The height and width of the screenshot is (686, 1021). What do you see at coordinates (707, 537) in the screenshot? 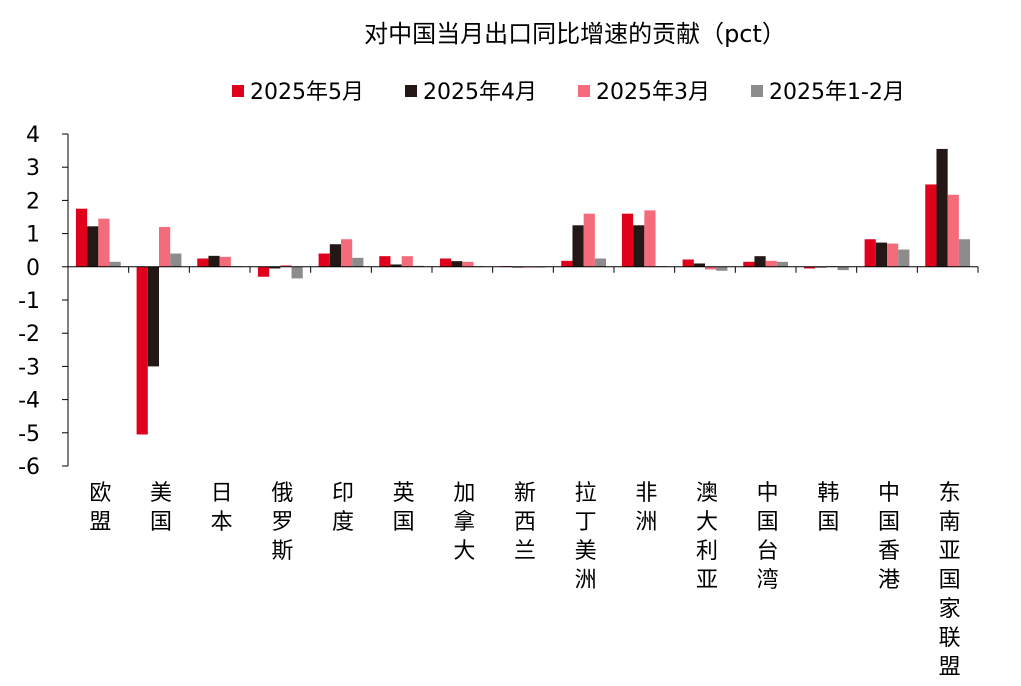
I see `x-category-label-10: 澳大利亚` at bounding box center [707, 537].